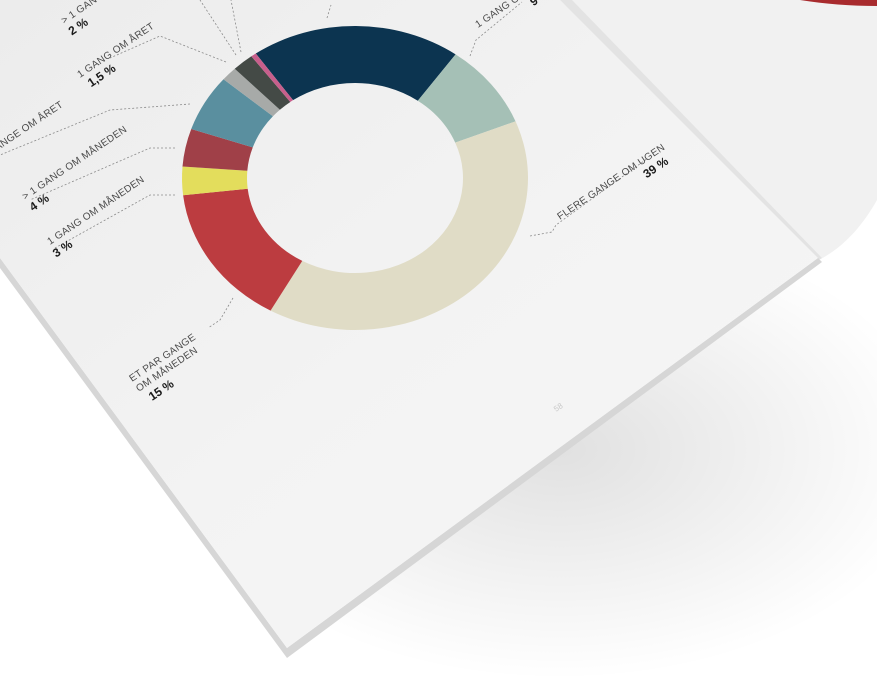 The width and height of the screenshot is (877, 686). I want to click on right-page, so click(718, 131).